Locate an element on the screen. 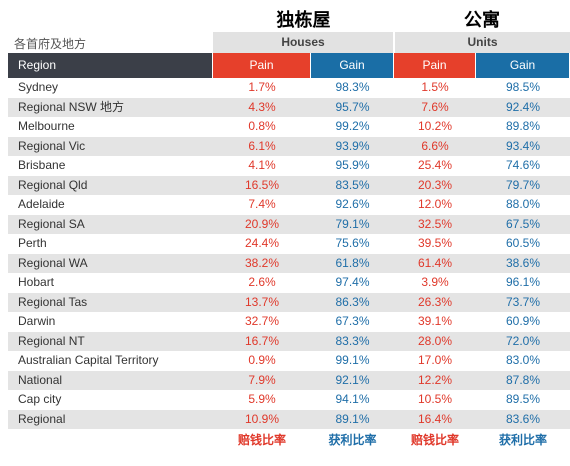 This screenshot has width=570, height=466. value-cell: 98.3% is located at coordinates (352, 87).